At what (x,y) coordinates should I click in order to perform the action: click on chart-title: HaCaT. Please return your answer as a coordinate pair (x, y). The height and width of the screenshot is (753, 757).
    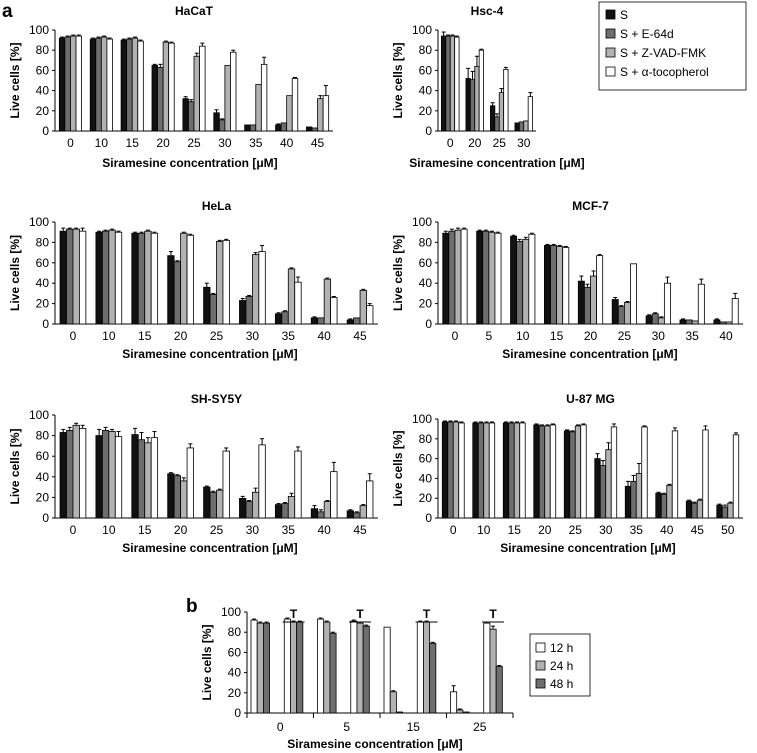
    Looking at the image, I should click on (194, 11).